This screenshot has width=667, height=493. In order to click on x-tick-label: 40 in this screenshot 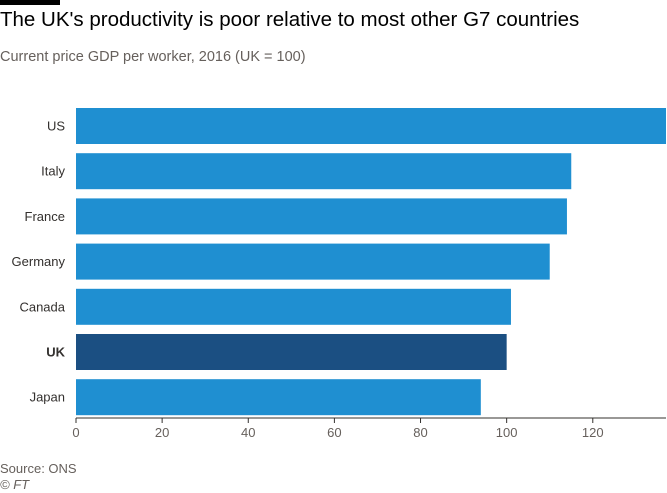, I will do `click(248, 432)`.